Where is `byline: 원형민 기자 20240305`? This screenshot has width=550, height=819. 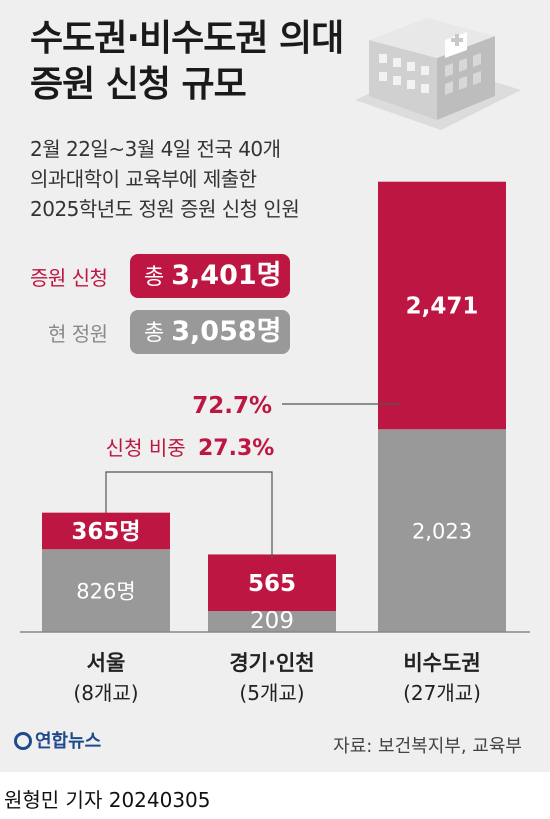
byline: 원형민 기자 20240305 is located at coordinates (107, 800).